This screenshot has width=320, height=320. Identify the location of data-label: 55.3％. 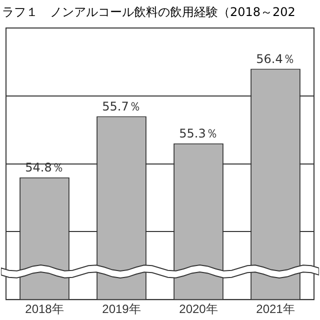
(198, 133).